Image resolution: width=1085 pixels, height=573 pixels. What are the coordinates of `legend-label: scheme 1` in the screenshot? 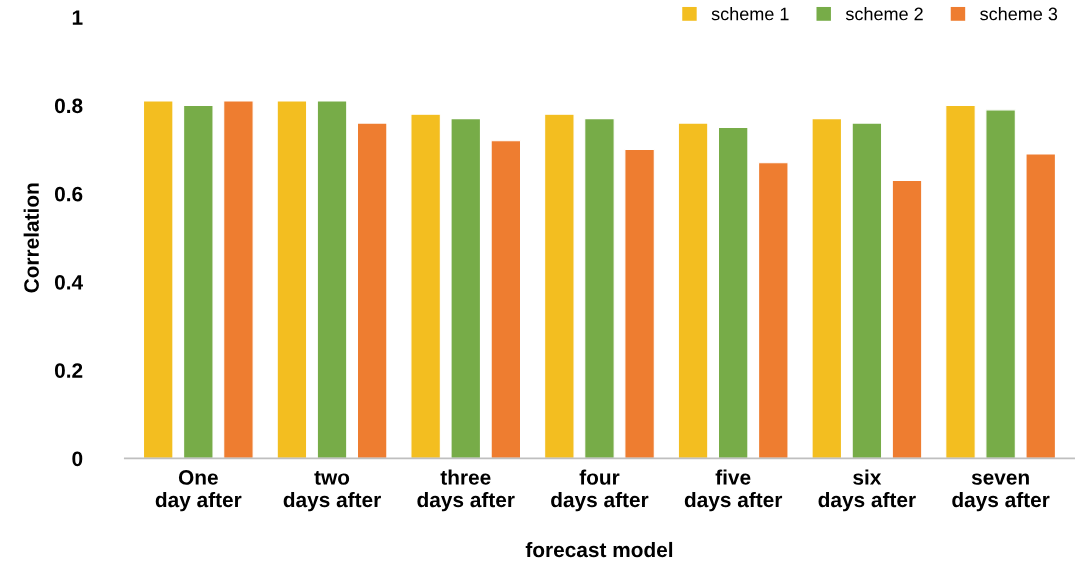 It's located at (750, 14).